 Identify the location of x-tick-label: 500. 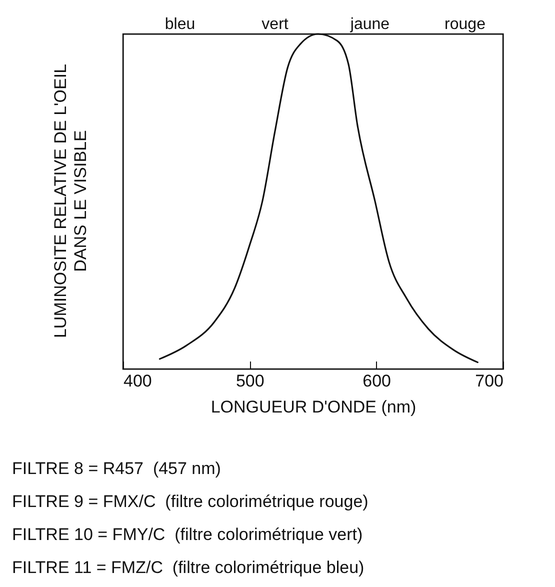
(250, 381).